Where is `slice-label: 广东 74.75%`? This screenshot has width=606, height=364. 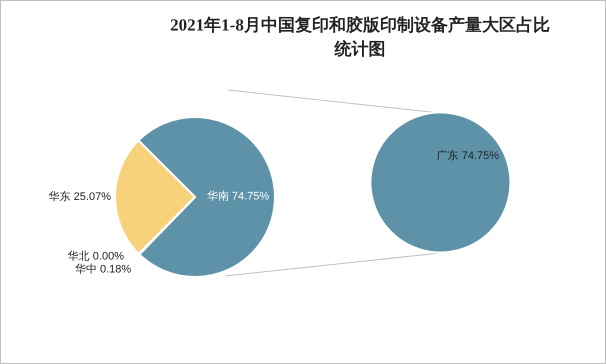
slice-label: 广东 74.75% is located at coordinates (468, 155).